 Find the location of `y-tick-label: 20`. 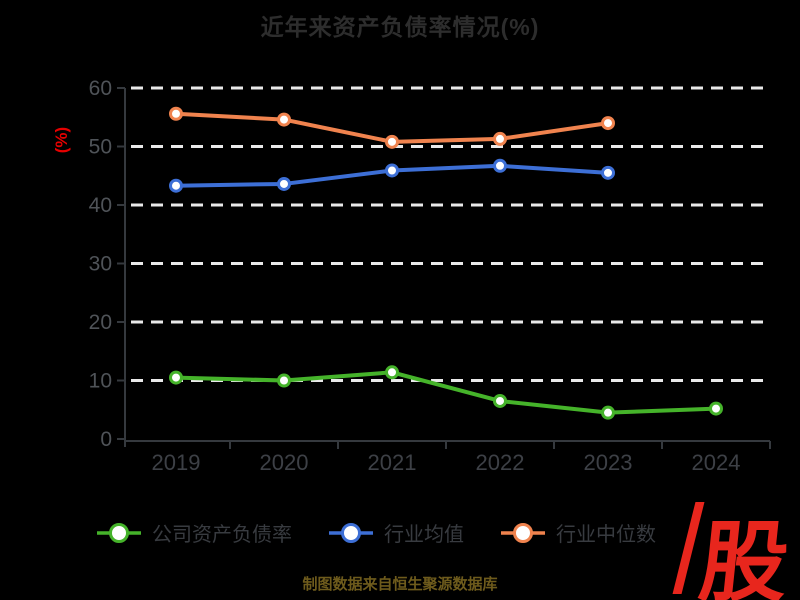

y-tick-label: 20 is located at coordinates (100, 322).